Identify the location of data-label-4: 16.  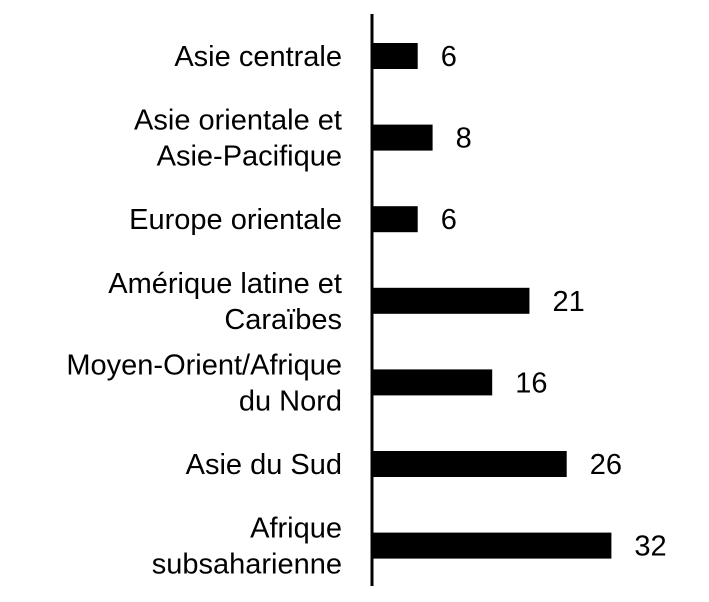
(531, 383).